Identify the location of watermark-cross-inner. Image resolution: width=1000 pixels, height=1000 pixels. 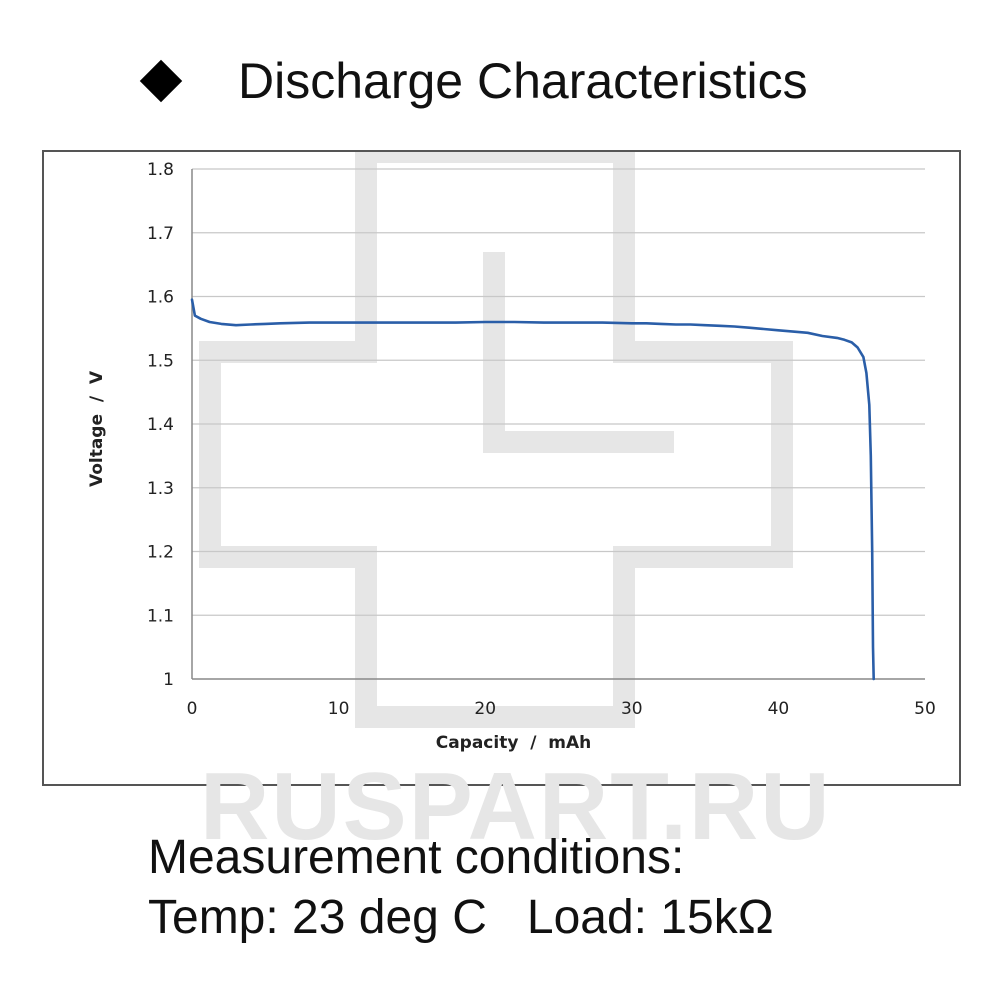
(578, 352).